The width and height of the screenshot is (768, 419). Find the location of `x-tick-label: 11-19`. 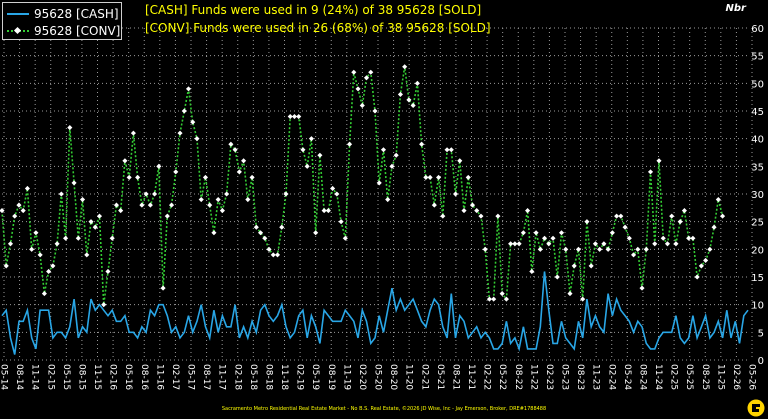

x-tick-label: 11-19 is located at coordinates (346, 377).